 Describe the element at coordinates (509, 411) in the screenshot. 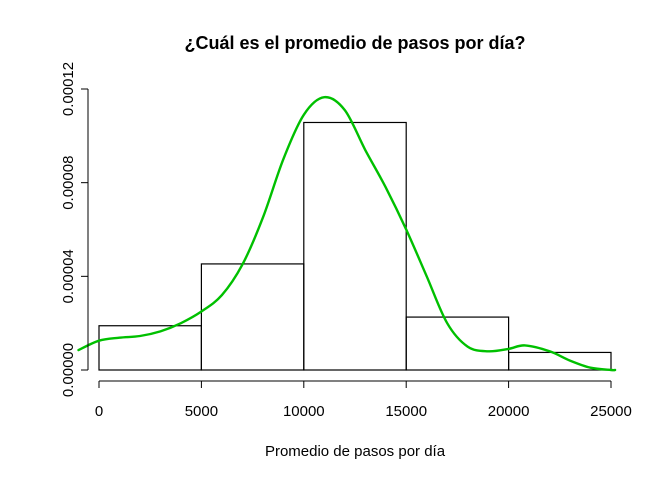

I see `x-tick-label: 20000` at that location.